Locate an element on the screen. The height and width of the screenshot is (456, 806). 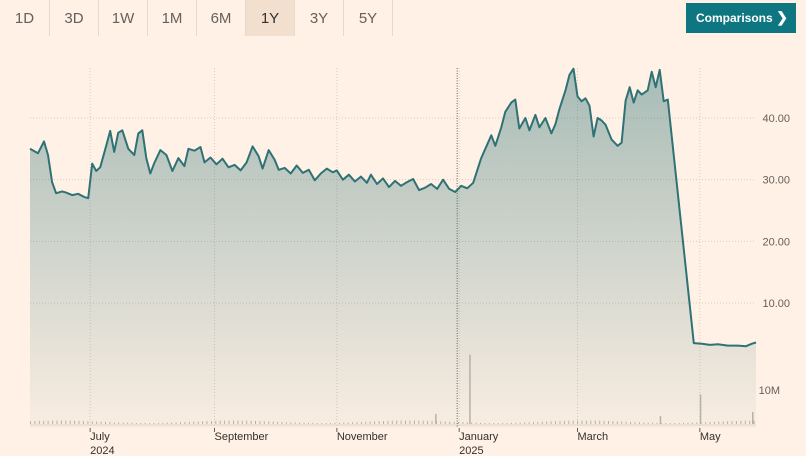
time-range-selector: 1D 3D 1W 1M 6M 1Y 3Y 5Y is located at coordinates (196, 18).